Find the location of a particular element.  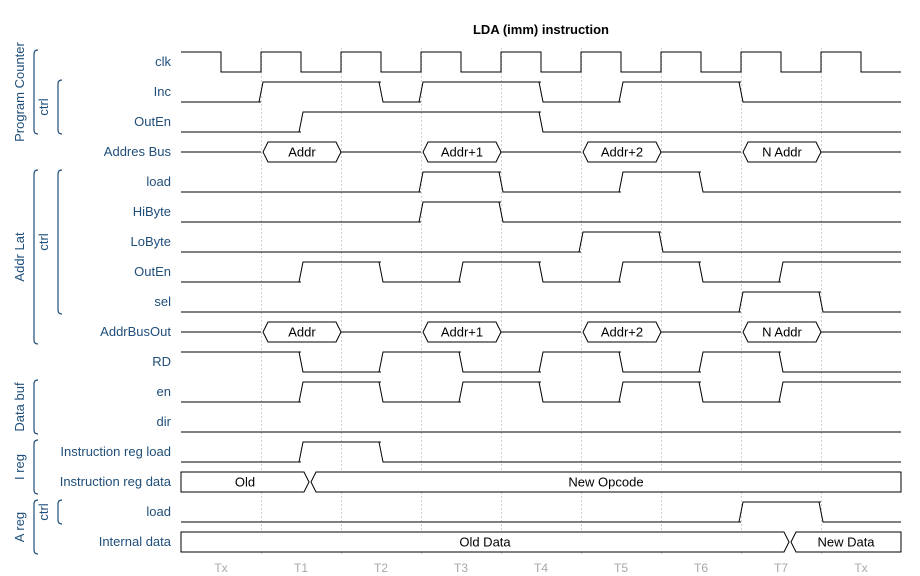

bus-value: New Data is located at coordinates (846, 542).